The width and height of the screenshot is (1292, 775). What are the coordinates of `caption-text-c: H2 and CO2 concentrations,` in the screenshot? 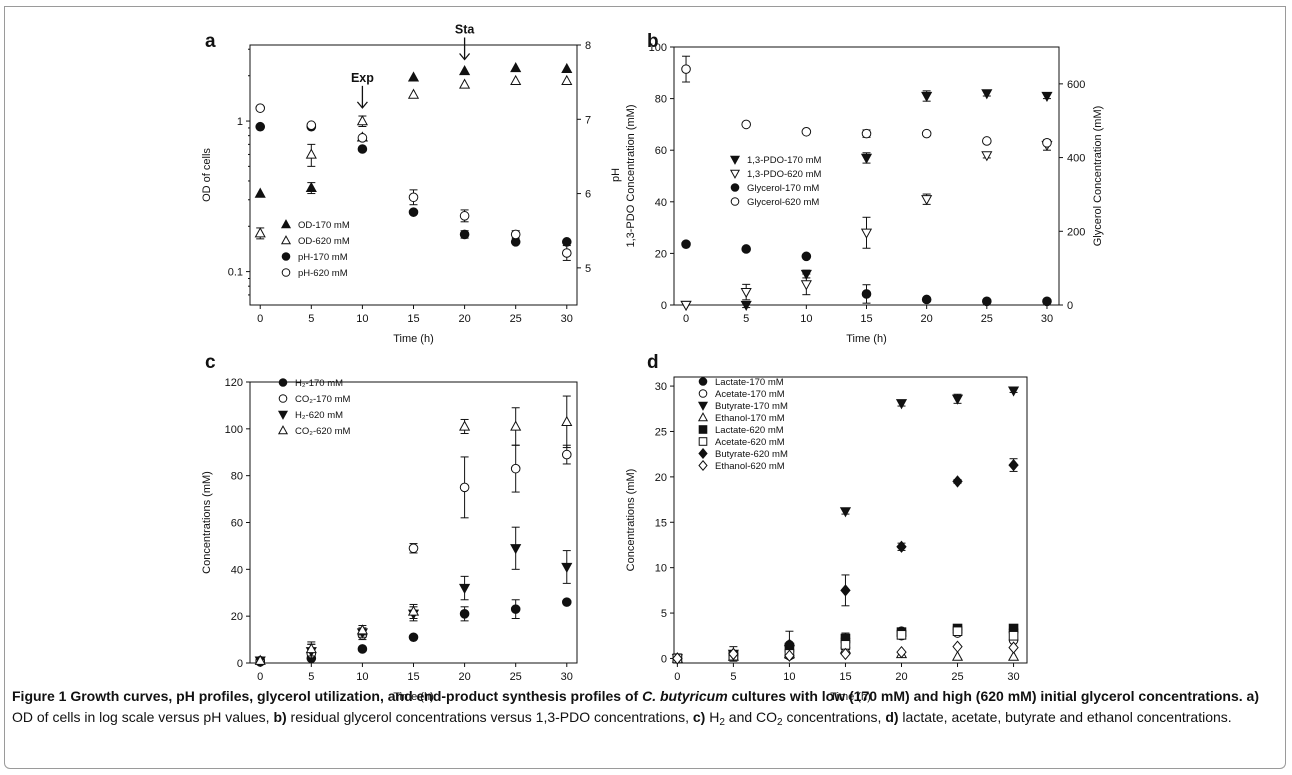 It's located at (795, 718).